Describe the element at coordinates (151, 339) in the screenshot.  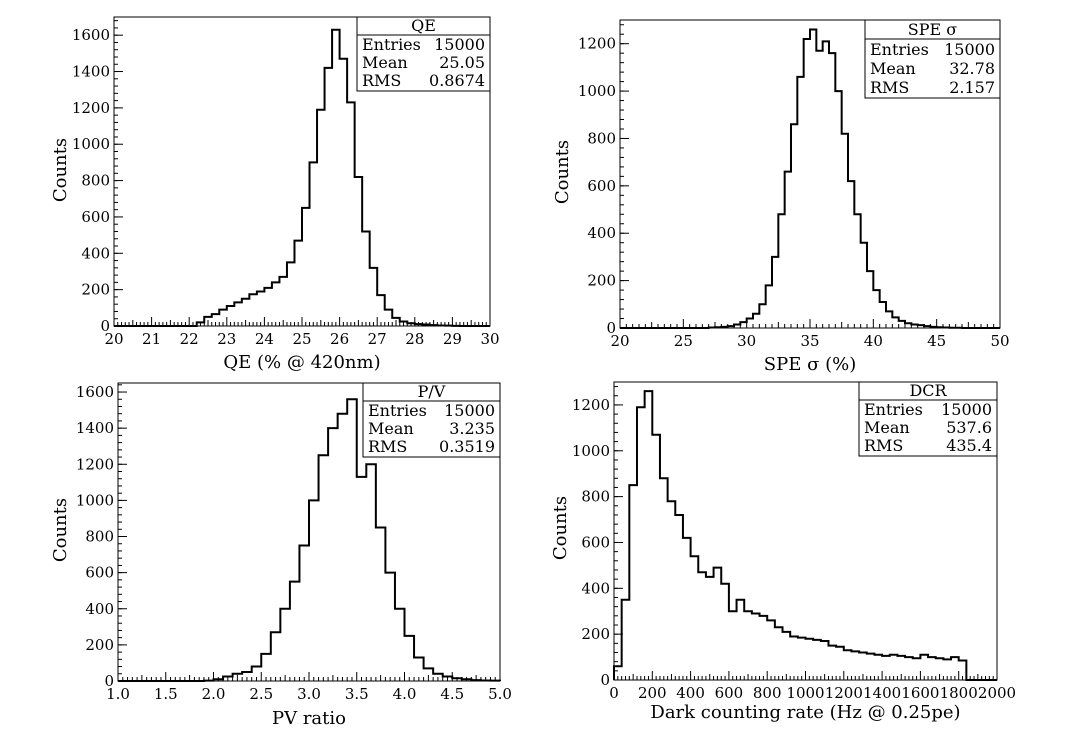
I see `x-tick-label: 21` at that location.